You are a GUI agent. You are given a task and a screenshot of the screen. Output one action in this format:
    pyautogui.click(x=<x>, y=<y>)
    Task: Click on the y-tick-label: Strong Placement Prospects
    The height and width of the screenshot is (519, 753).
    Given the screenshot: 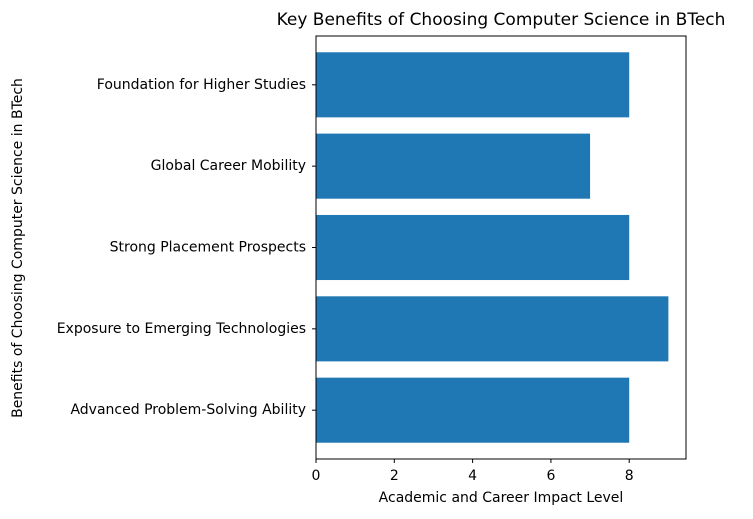 What is the action you would take?
    pyautogui.click(x=208, y=248)
    